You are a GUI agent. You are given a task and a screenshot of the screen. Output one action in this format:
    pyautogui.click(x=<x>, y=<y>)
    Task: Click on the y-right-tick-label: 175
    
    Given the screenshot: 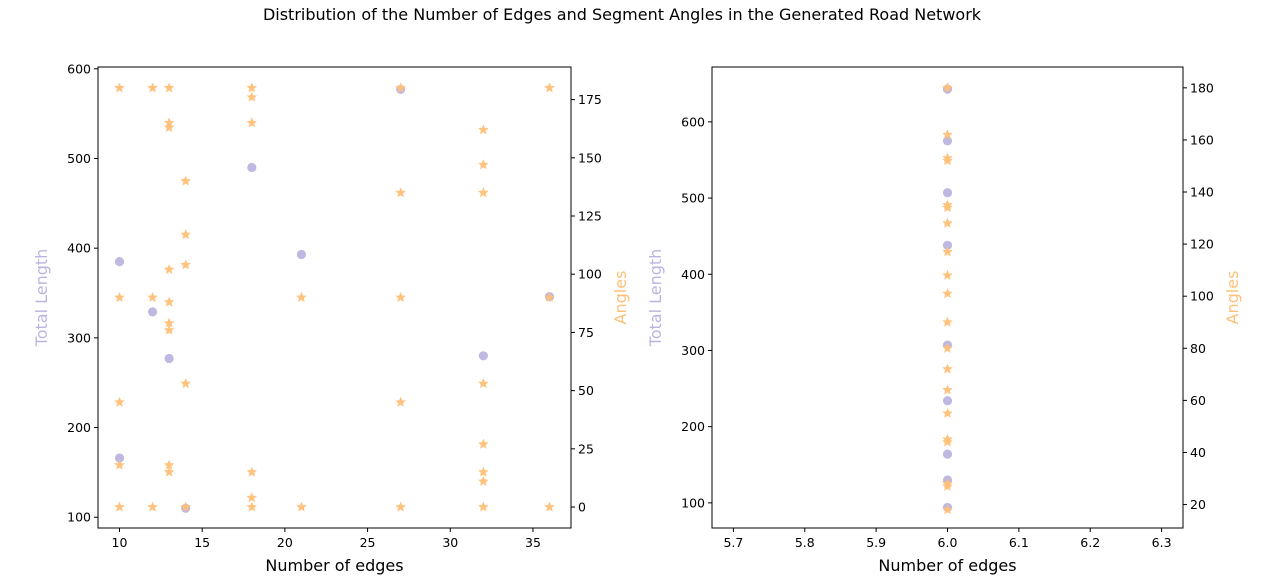 What is the action you would take?
    pyautogui.click(x=590, y=99)
    